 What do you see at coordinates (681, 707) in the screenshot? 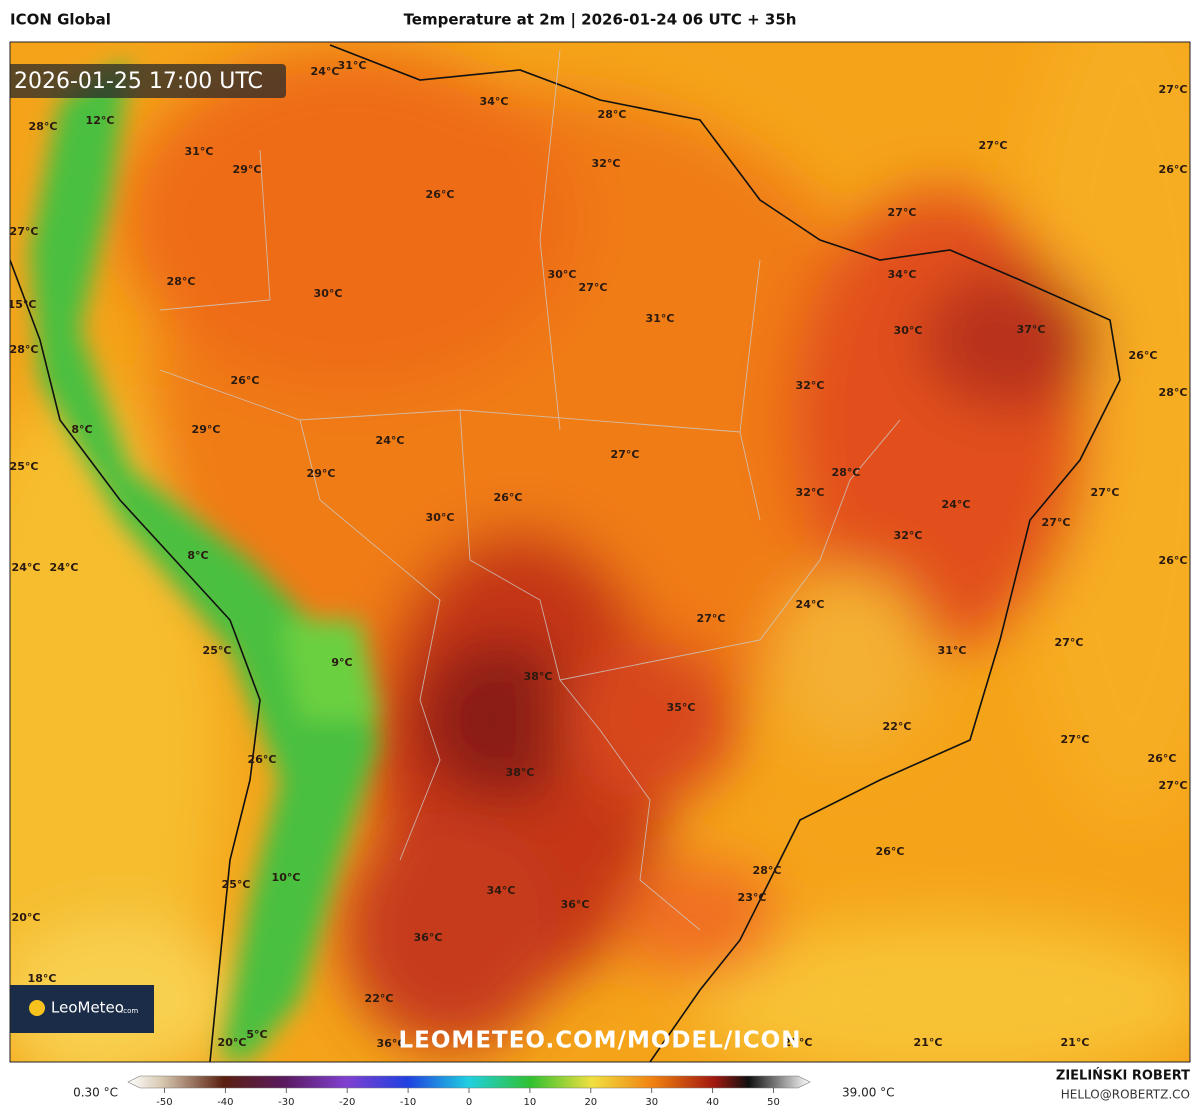
I see `temp-label: 35°C` at bounding box center [681, 707].